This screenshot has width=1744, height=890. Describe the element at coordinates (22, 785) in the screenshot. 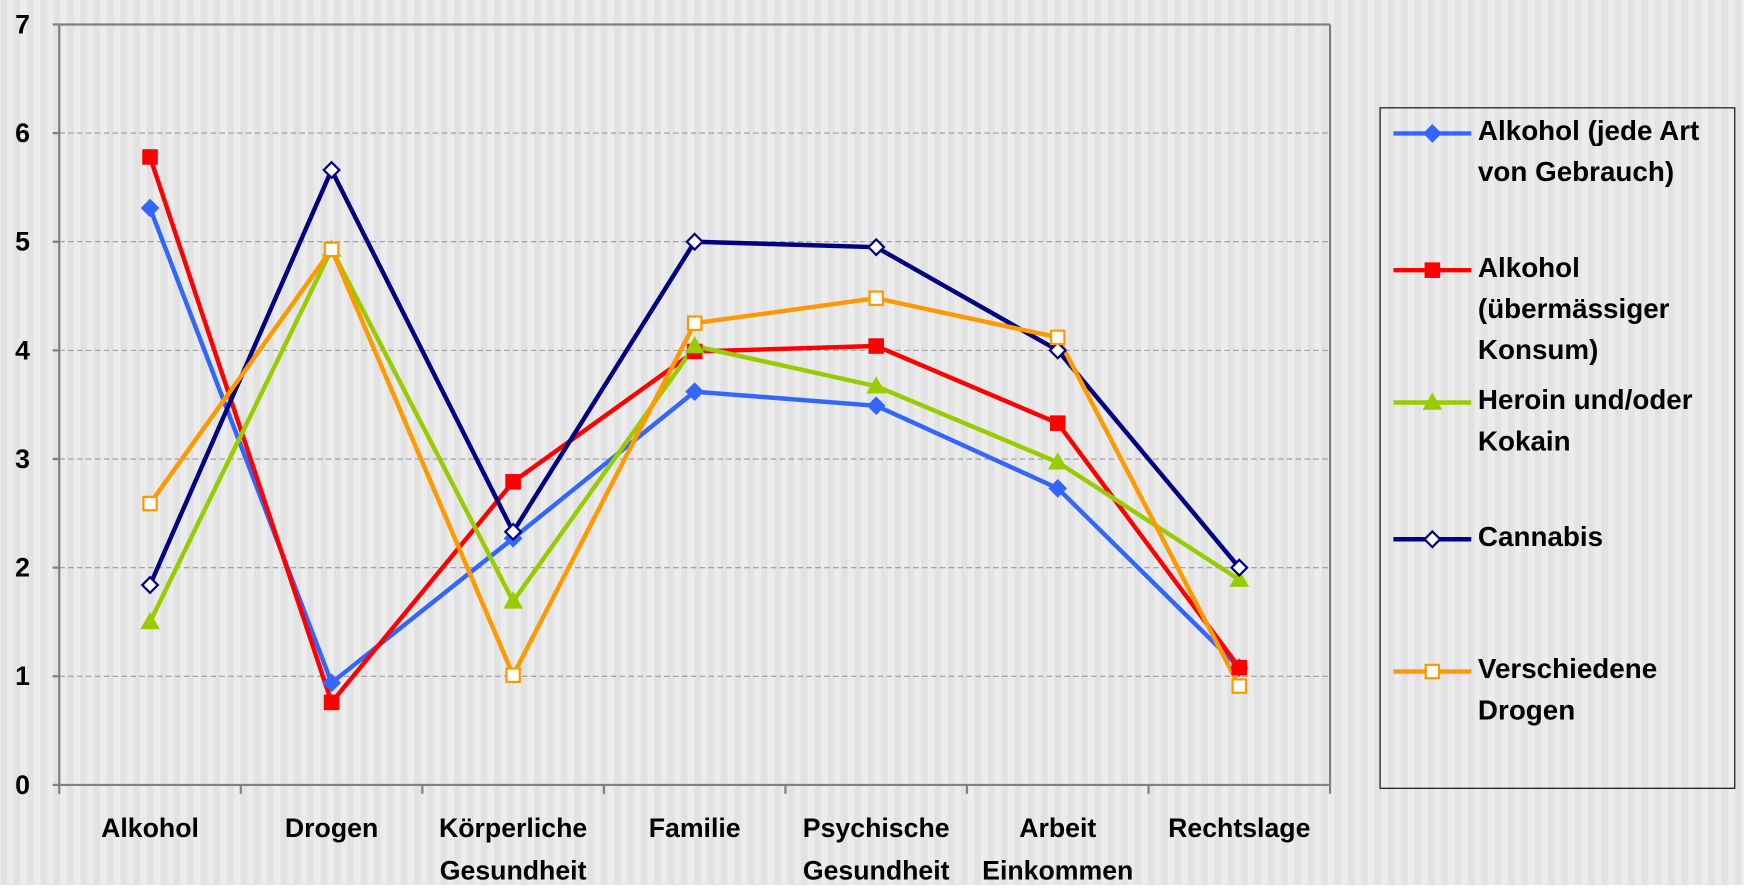

I see `y-tick-label: 0` at that location.